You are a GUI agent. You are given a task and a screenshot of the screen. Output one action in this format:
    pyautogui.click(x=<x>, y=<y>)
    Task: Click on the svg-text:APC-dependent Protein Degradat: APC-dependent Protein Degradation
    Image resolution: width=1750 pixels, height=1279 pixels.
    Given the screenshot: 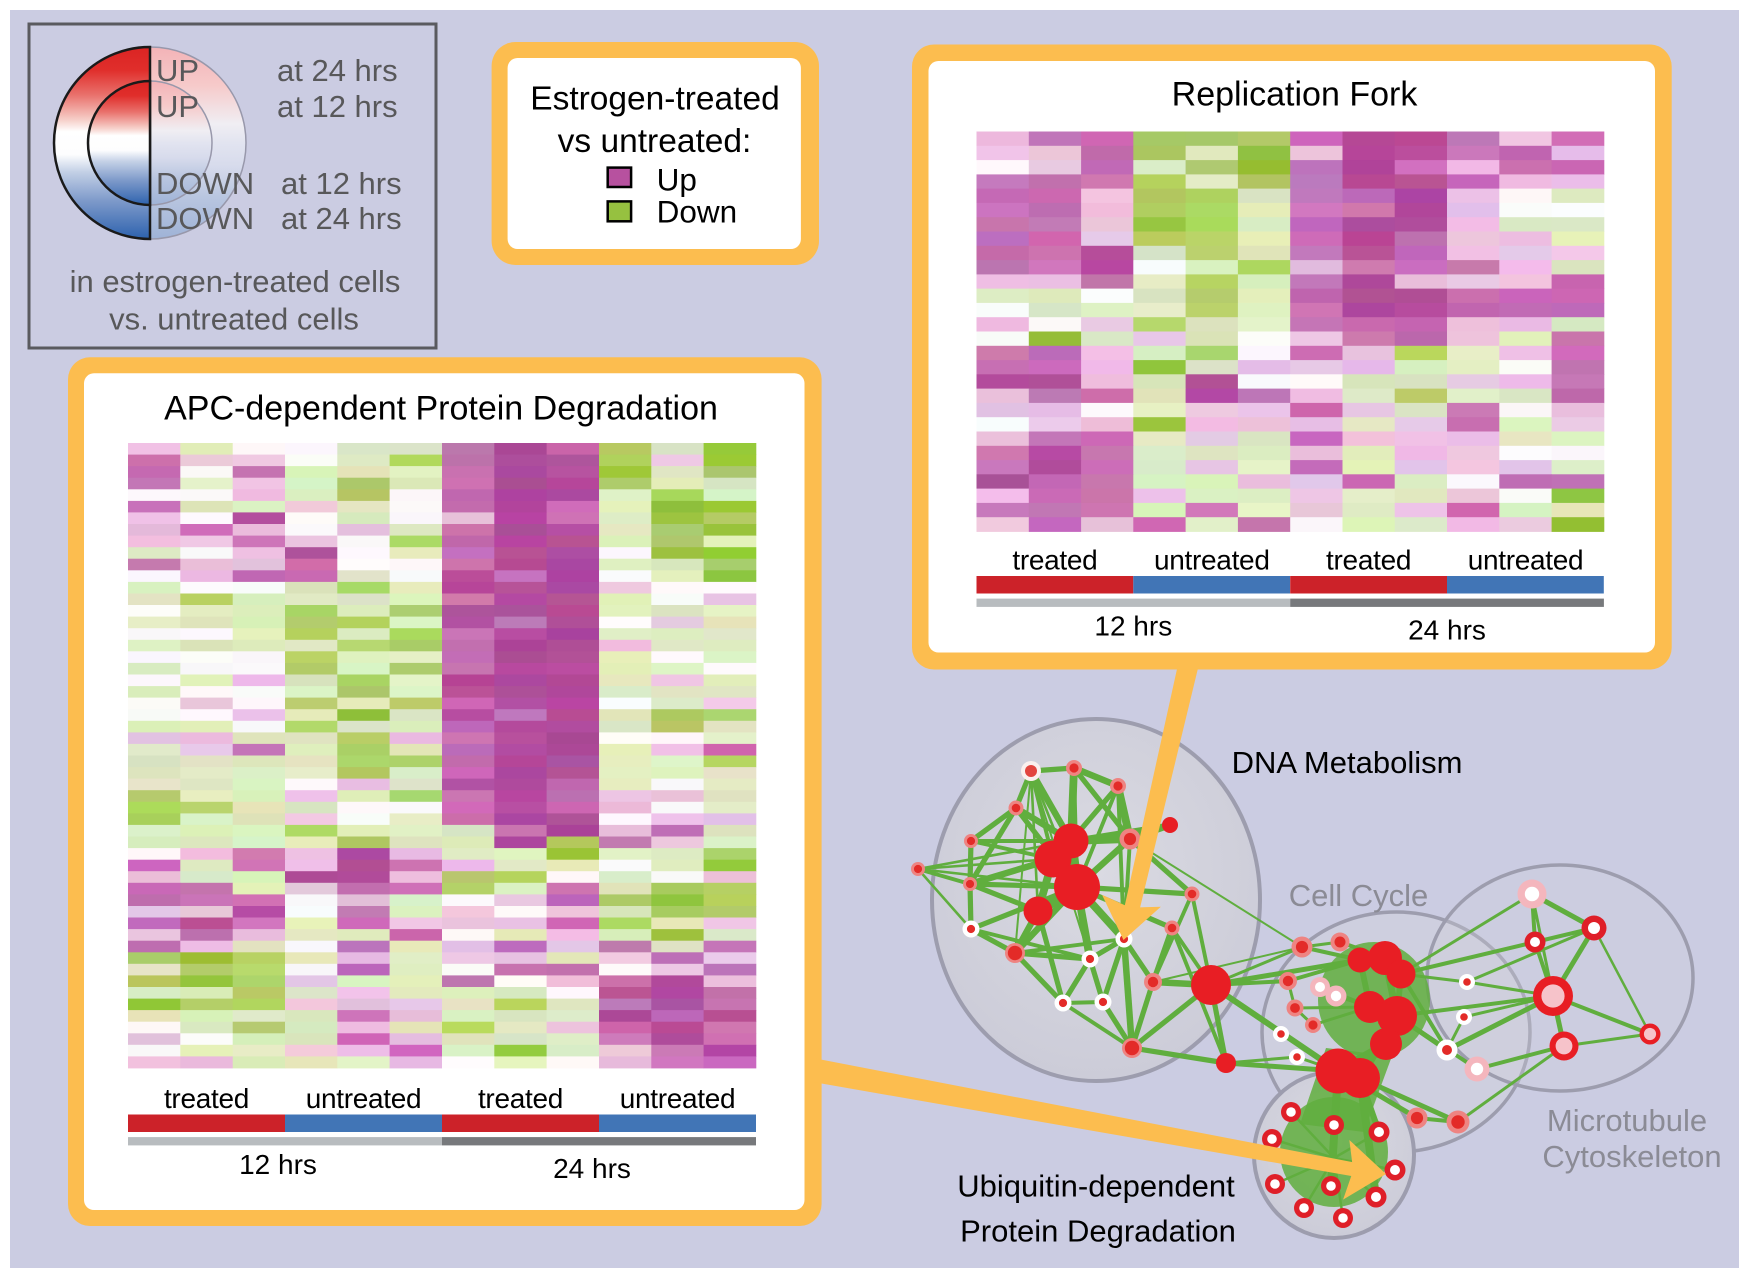 What is the action you would take?
    pyautogui.click(x=441, y=409)
    